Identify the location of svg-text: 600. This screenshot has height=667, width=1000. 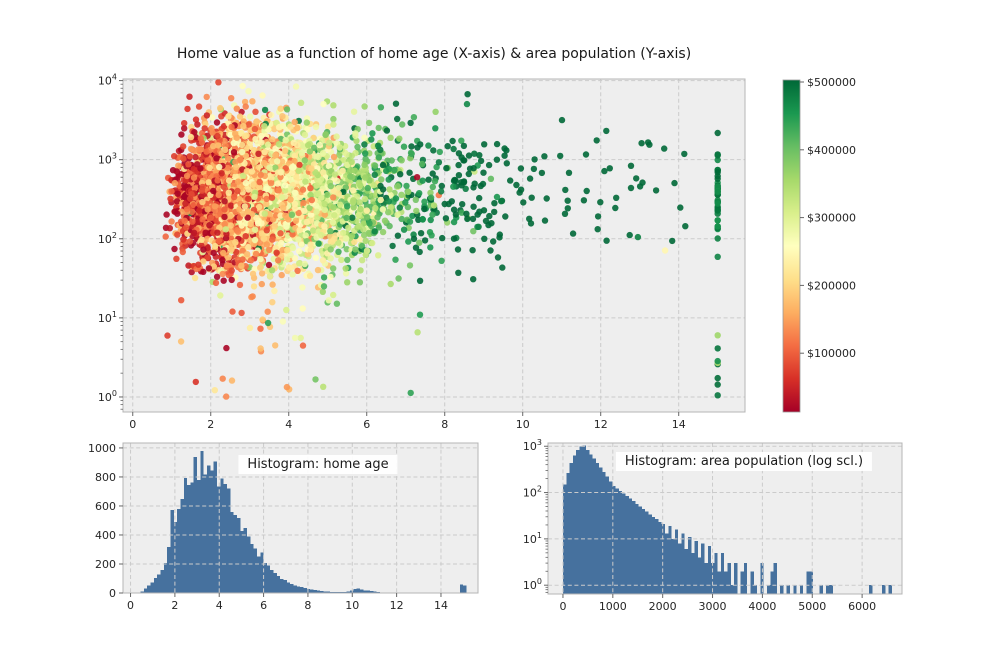
(105, 506).